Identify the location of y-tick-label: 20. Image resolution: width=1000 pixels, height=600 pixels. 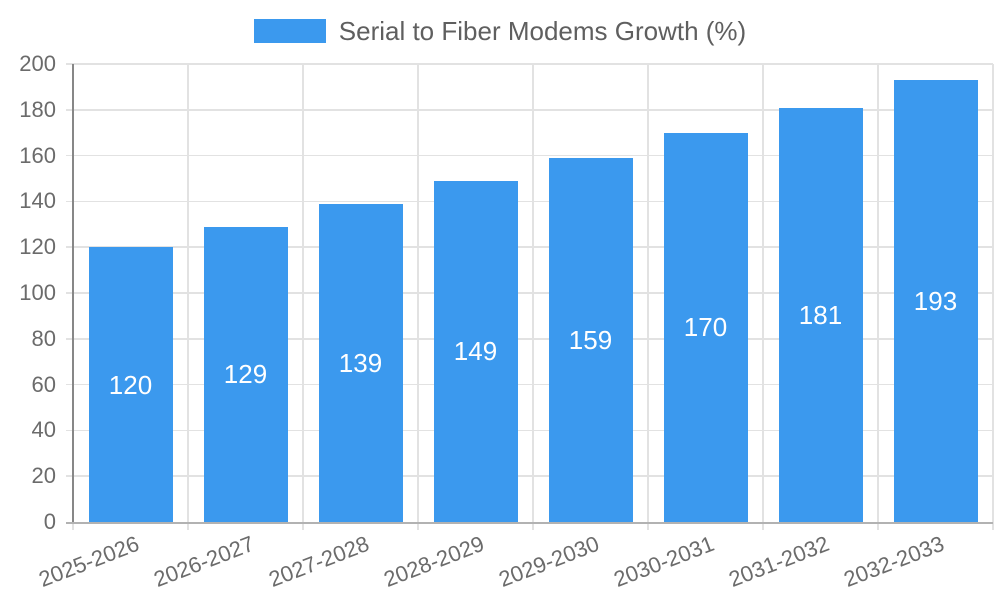
(43, 476).